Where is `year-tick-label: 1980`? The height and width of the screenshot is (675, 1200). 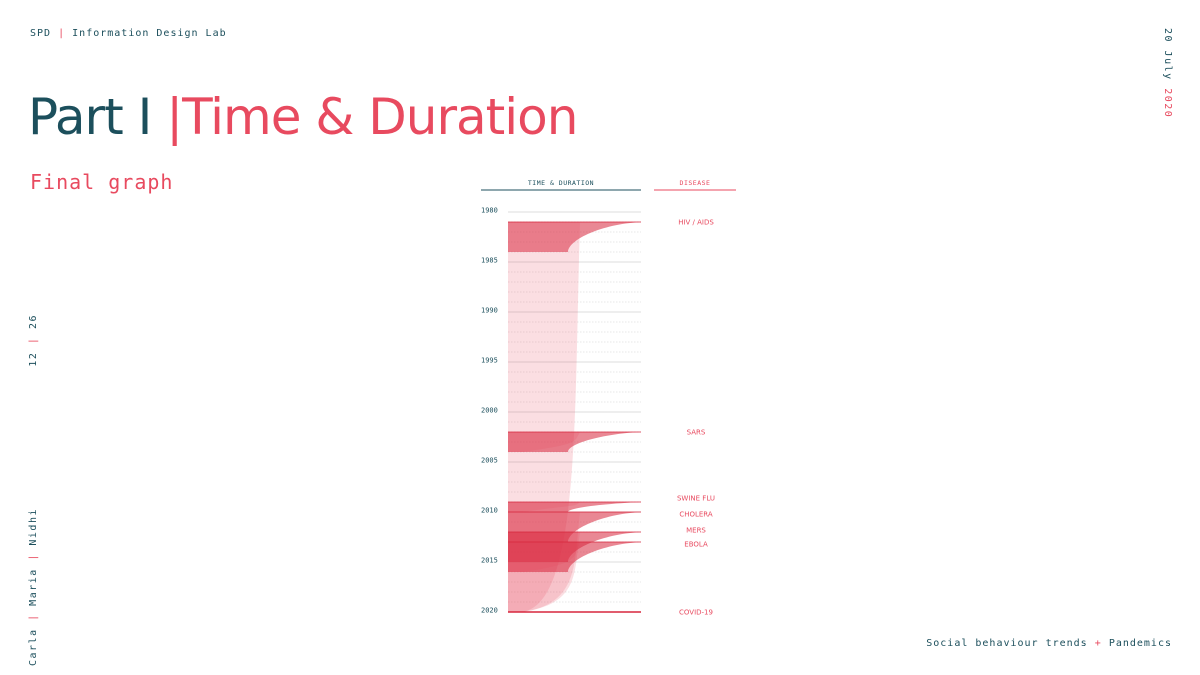
year-tick-label: 1980 is located at coordinates (489, 211).